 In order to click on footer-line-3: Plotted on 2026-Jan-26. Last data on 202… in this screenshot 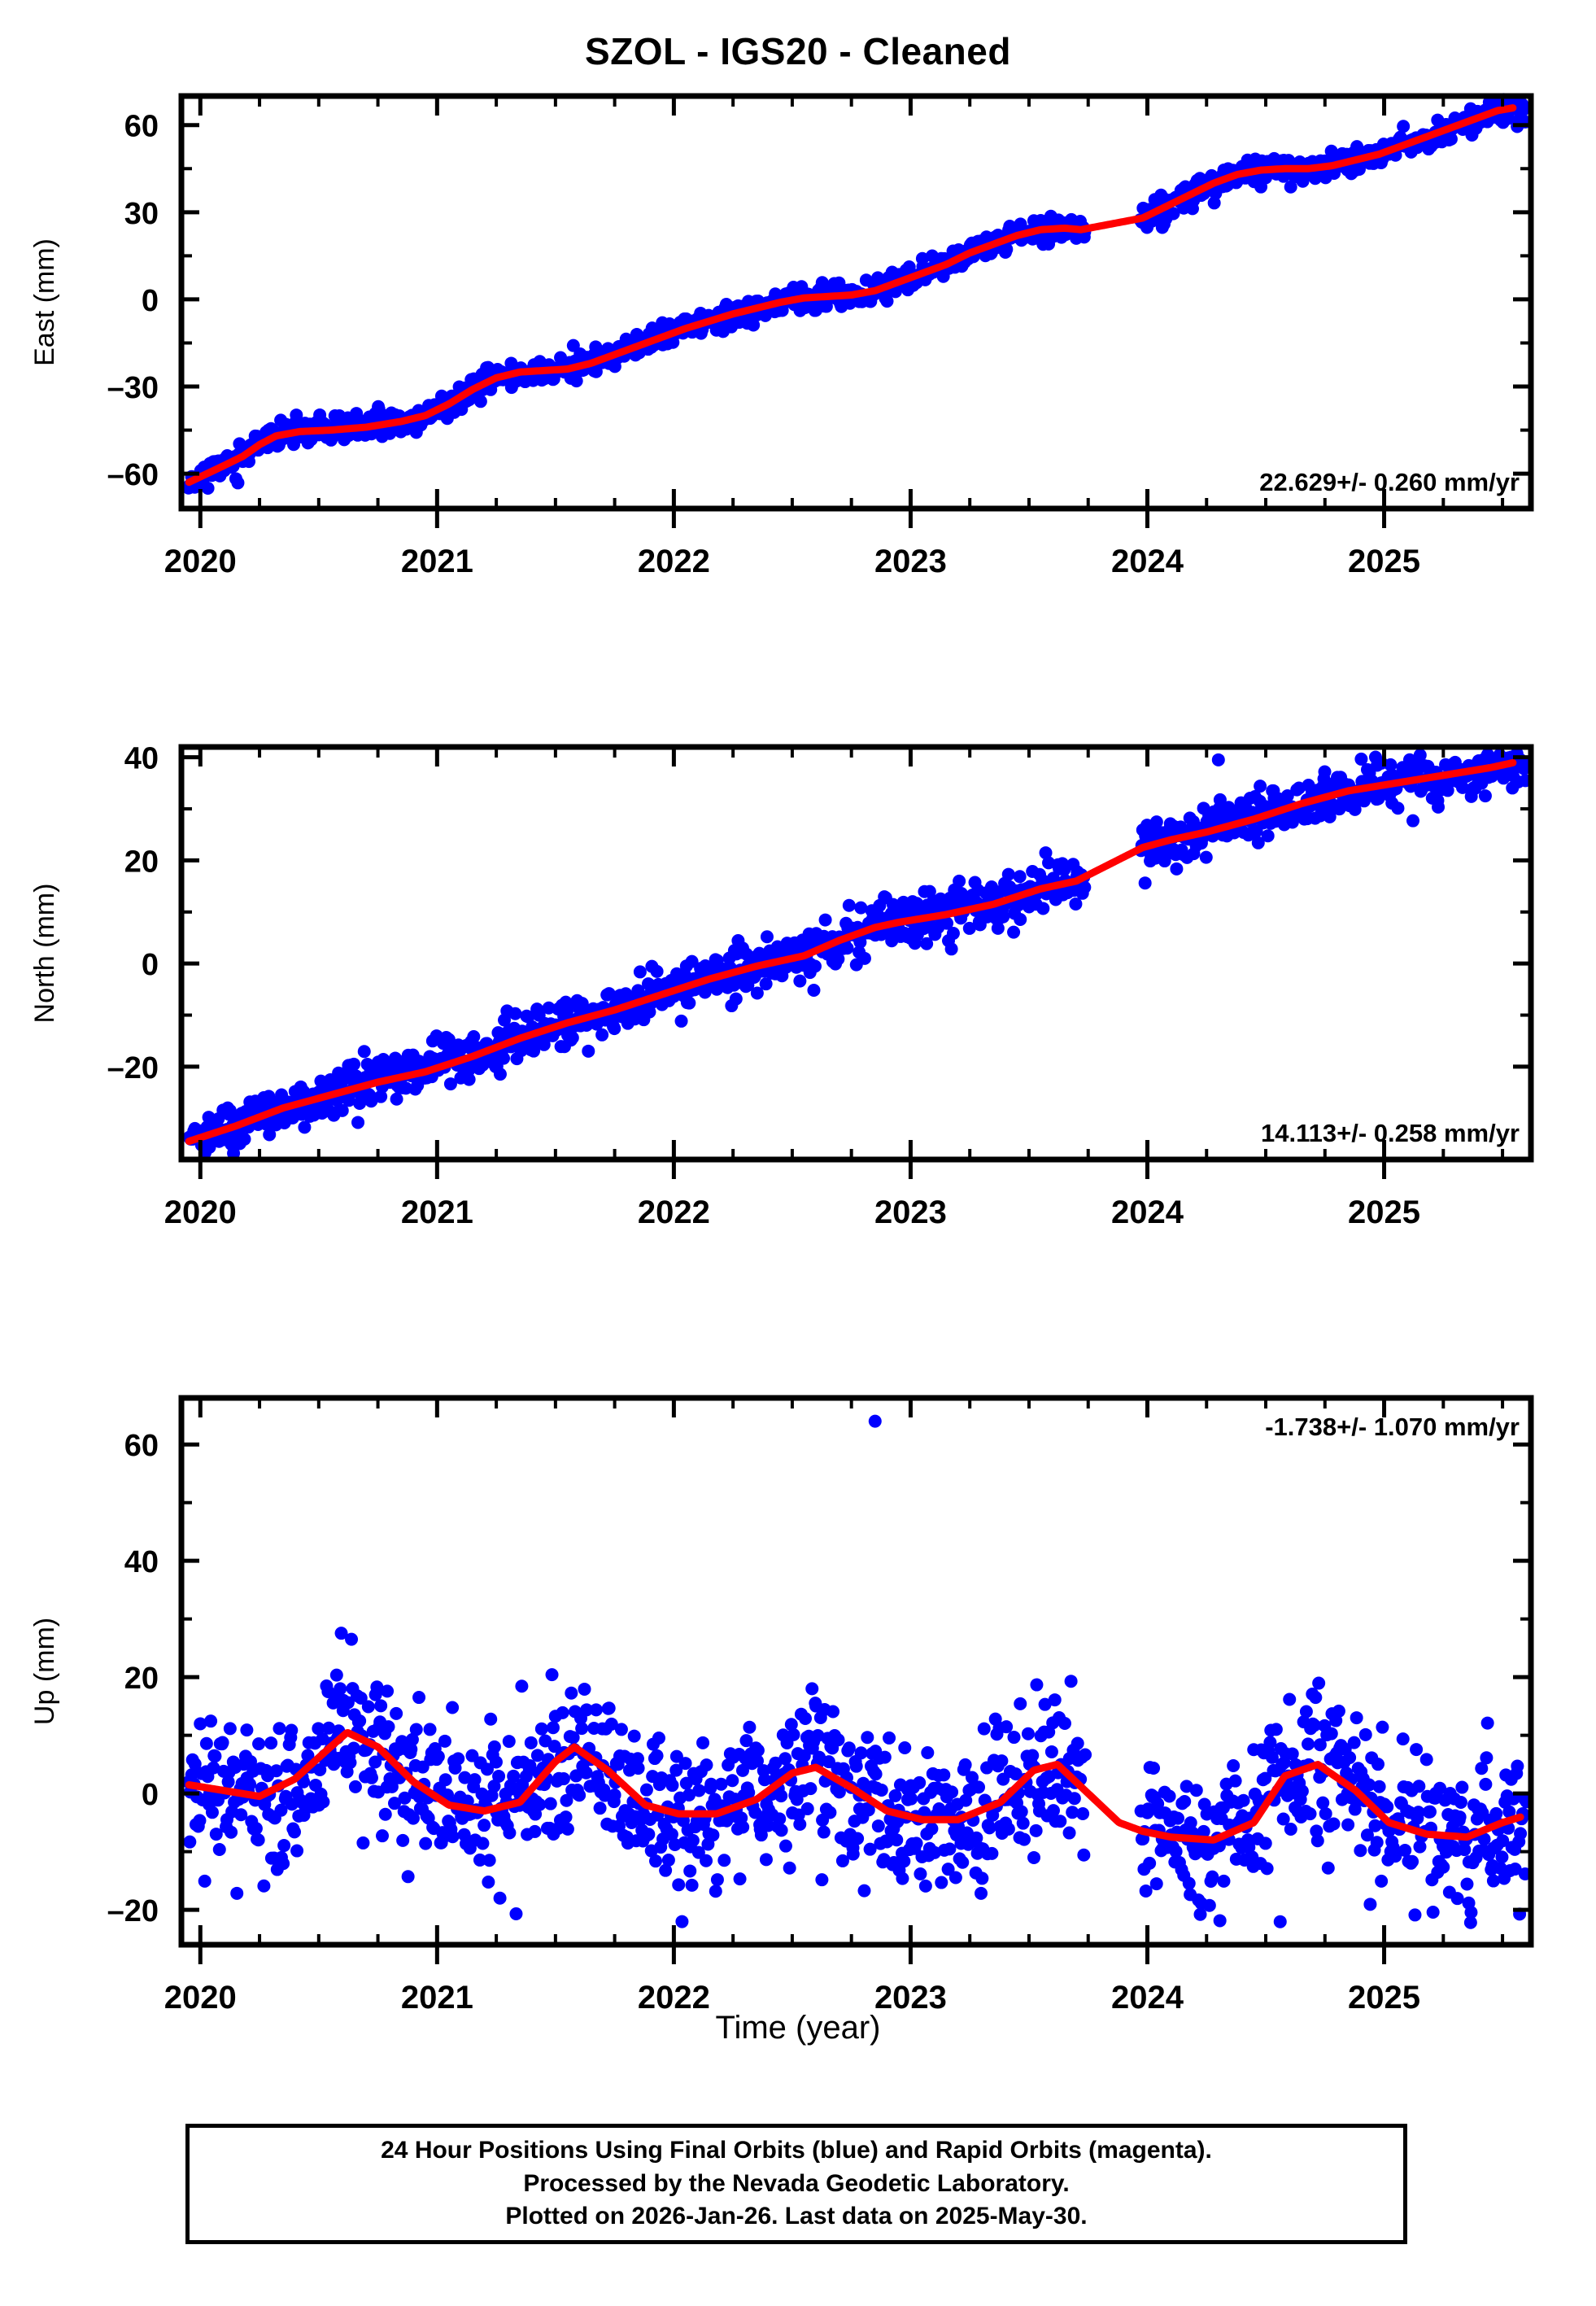, I will do `click(796, 2216)`.